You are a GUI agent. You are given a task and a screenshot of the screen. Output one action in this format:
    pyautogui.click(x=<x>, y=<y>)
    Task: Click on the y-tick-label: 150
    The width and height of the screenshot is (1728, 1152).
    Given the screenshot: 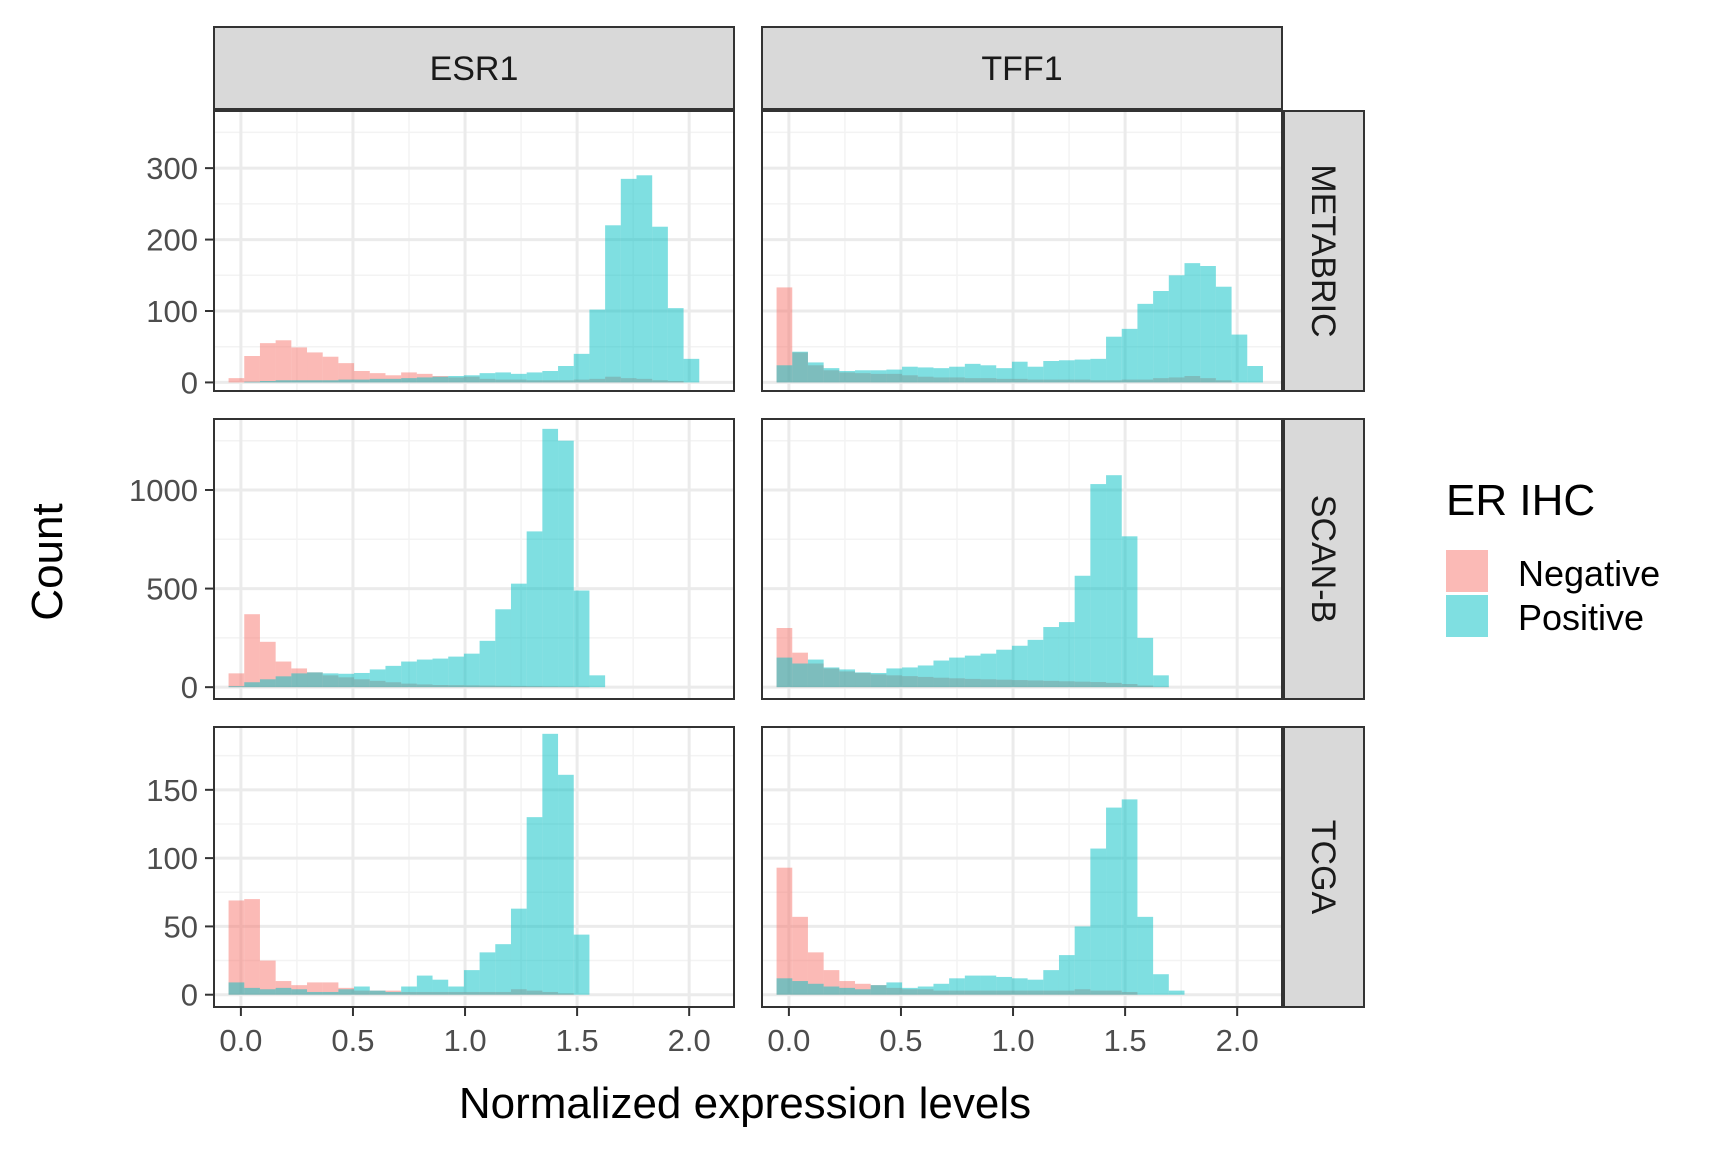 What is the action you would take?
    pyautogui.click(x=172, y=790)
    